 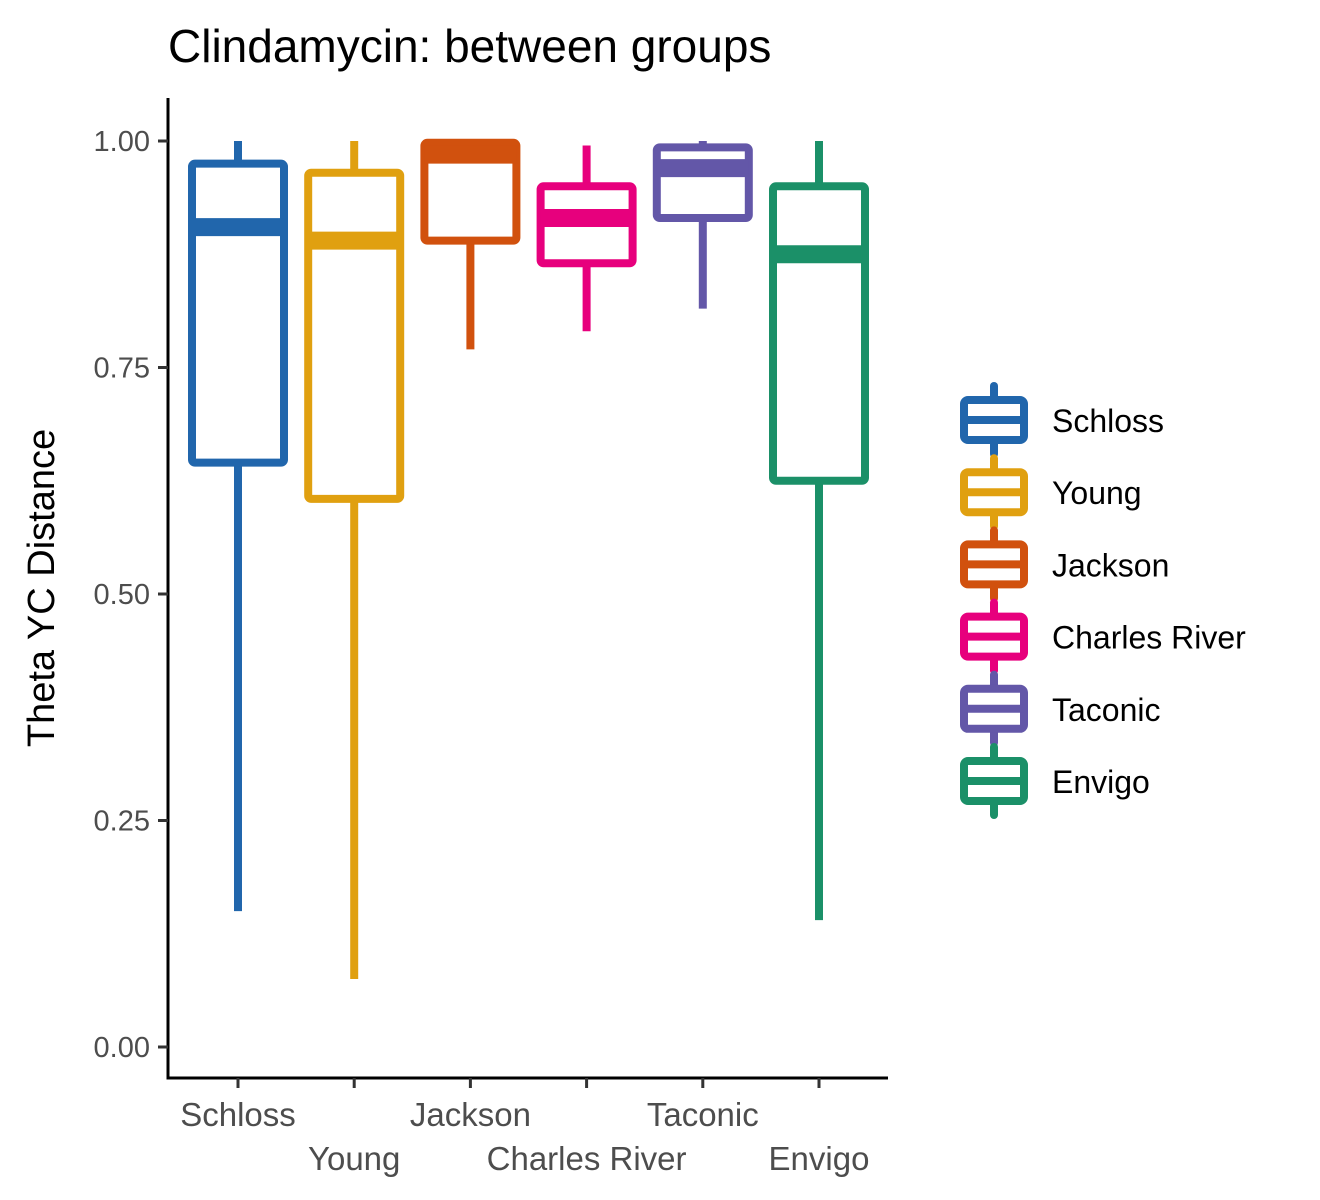 What do you see at coordinates (819, 531) in the screenshot?
I see `box-envigo` at bounding box center [819, 531].